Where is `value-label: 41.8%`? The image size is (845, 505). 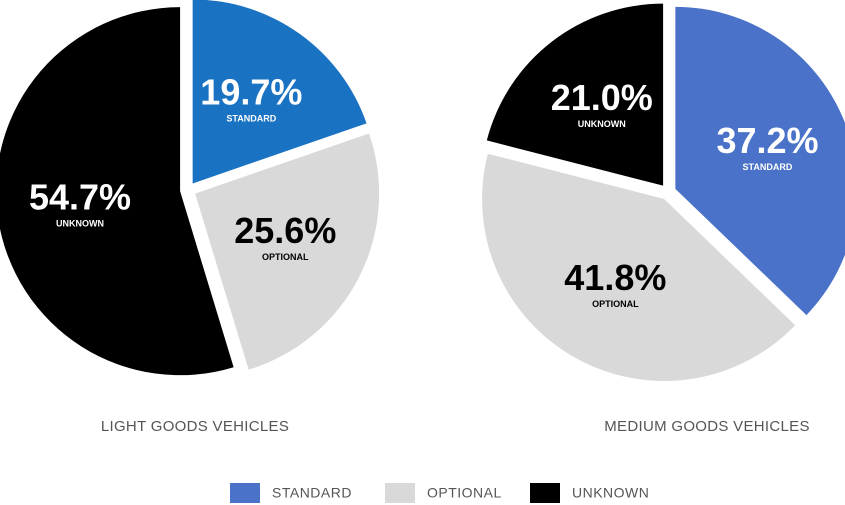
value-label: 41.8% is located at coordinates (615, 277).